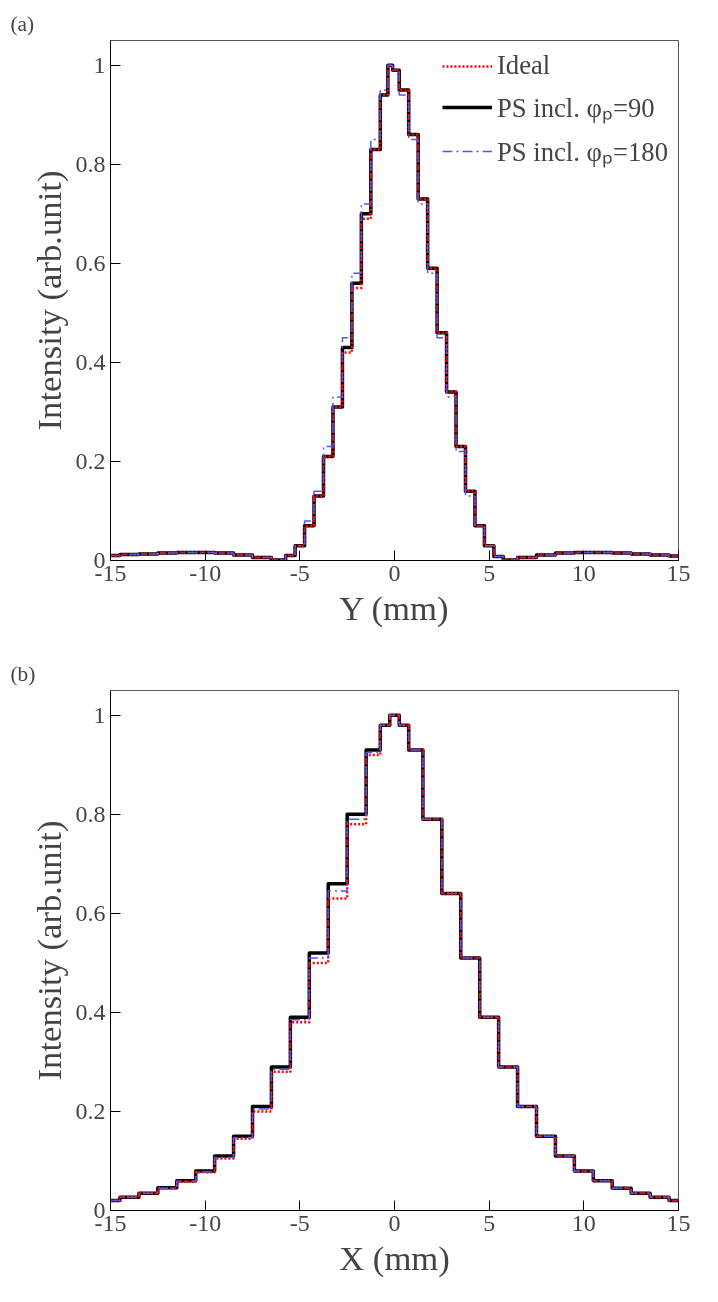  I want to click on chart-title: (b), so click(23, 673).